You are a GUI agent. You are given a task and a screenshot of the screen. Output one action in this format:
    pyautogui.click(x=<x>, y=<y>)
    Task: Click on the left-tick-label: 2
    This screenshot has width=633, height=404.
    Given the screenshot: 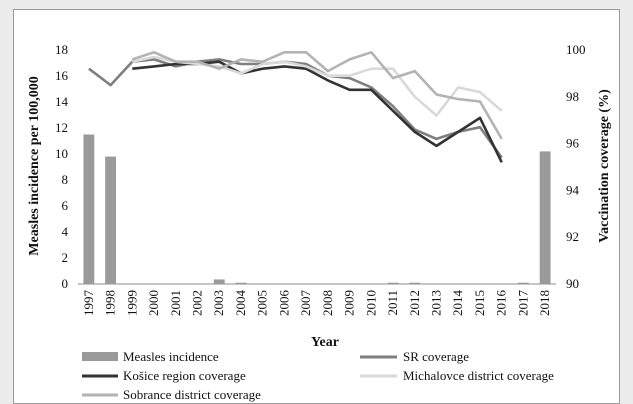 What is the action you would take?
    pyautogui.click(x=65, y=257)
    